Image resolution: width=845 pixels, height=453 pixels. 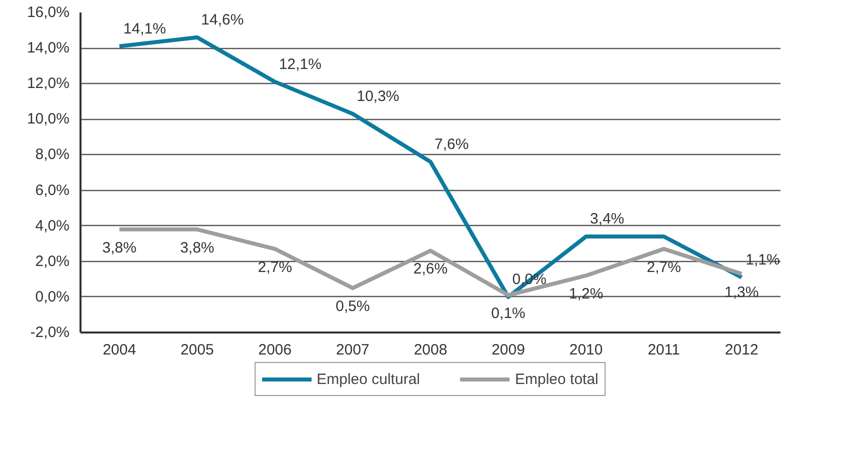 What do you see at coordinates (50, 332) in the screenshot?
I see `y-tick-label: -2,0%` at bounding box center [50, 332].